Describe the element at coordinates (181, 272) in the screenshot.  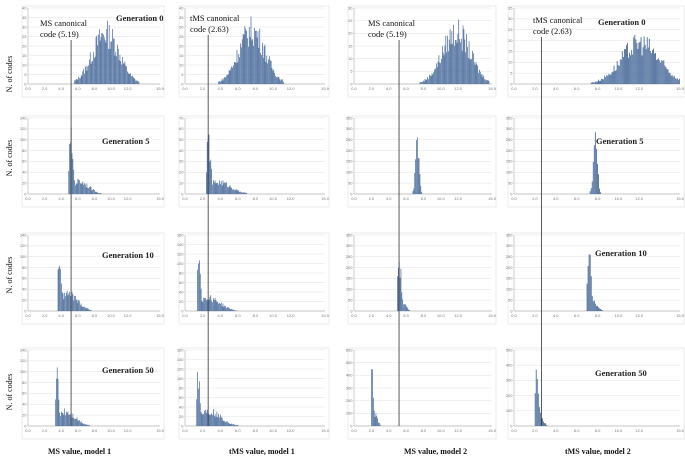
I see `y-tick-label: 80` at that location.